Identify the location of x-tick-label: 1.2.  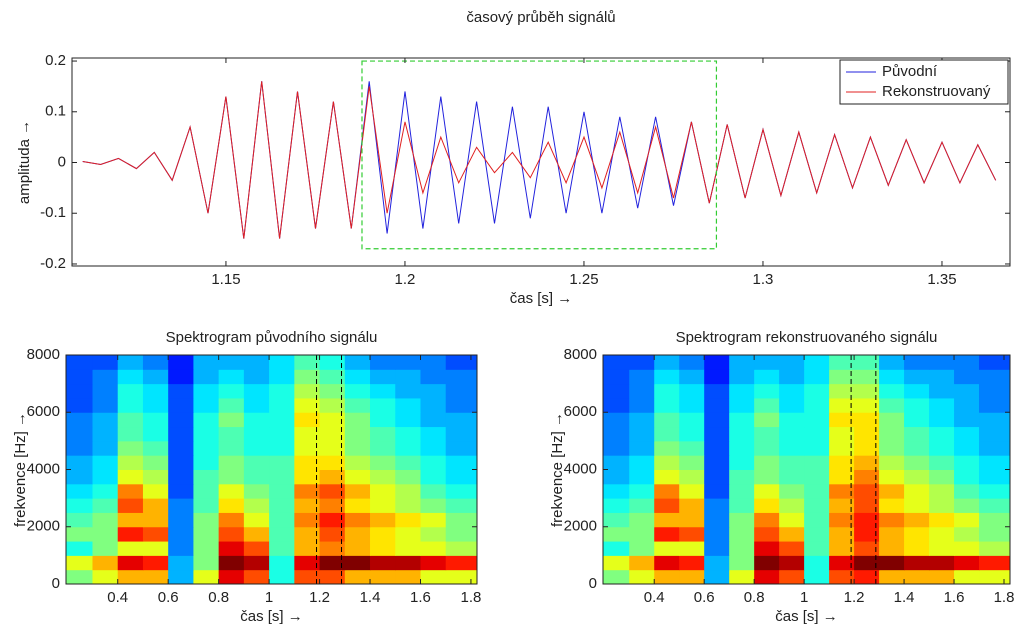
(854, 597).